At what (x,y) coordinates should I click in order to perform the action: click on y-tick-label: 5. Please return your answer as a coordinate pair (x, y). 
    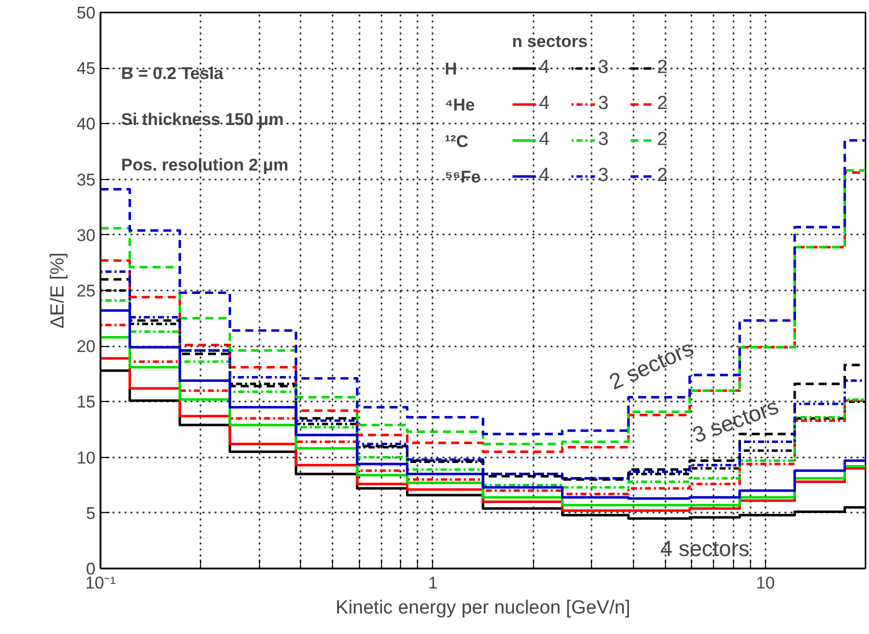
    Looking at the image, I should click on (91, 513).